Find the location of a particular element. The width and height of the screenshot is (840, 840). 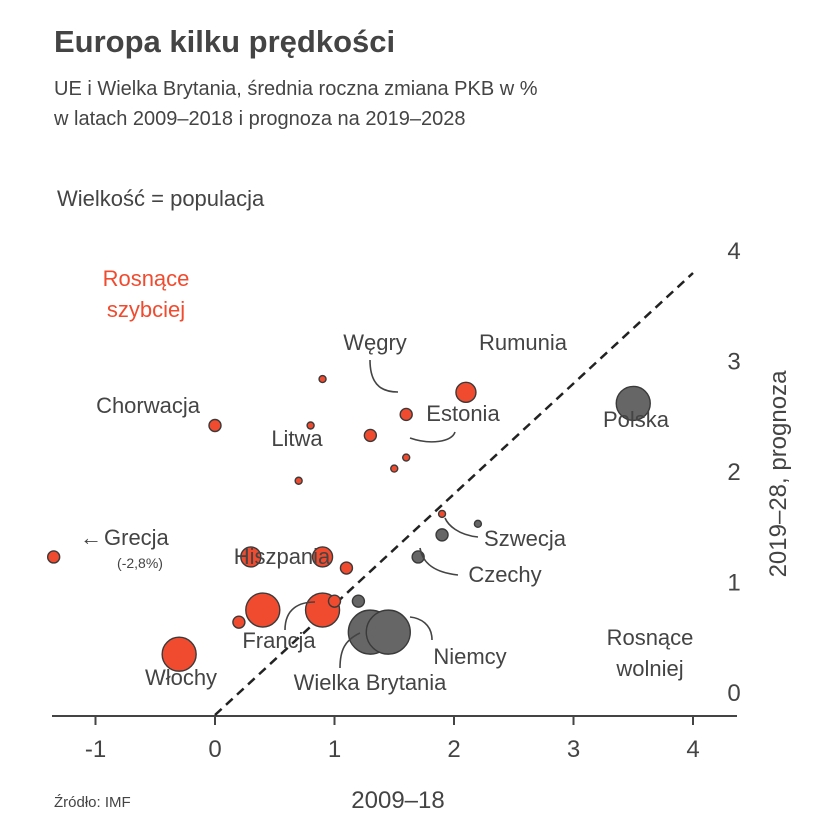

region-label-above-line1: Rosnące is located at coordinates (146, 278).